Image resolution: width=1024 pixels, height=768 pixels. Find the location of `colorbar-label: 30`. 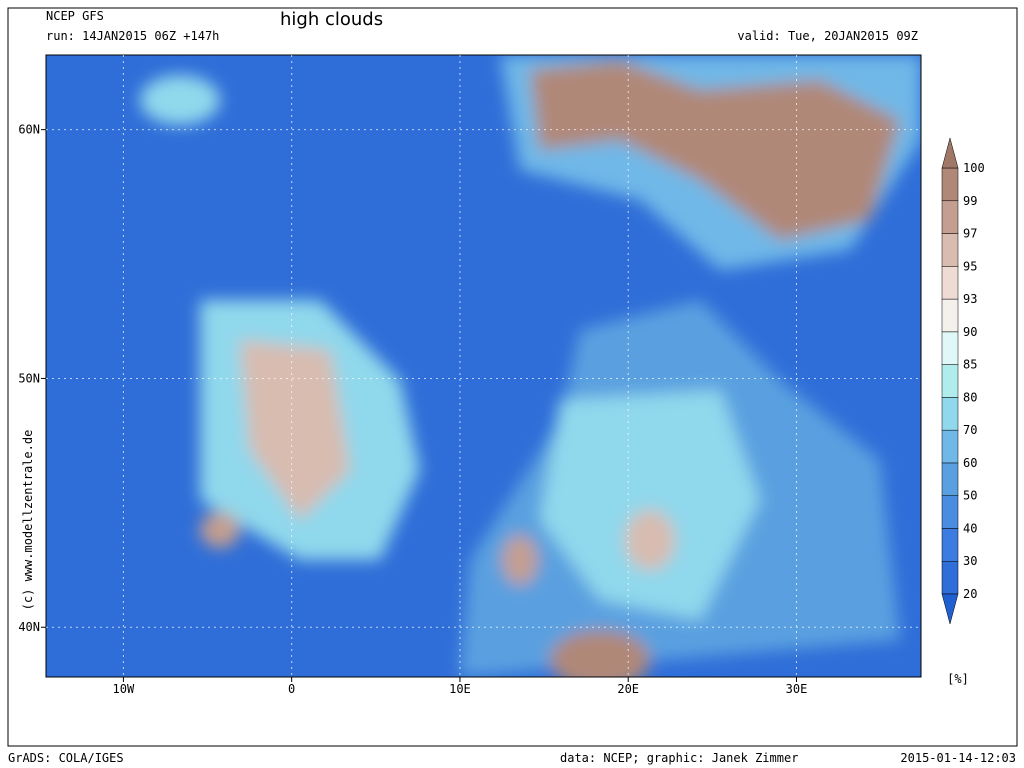

colorbar-label: 30 is located at coordinates (970, 561).